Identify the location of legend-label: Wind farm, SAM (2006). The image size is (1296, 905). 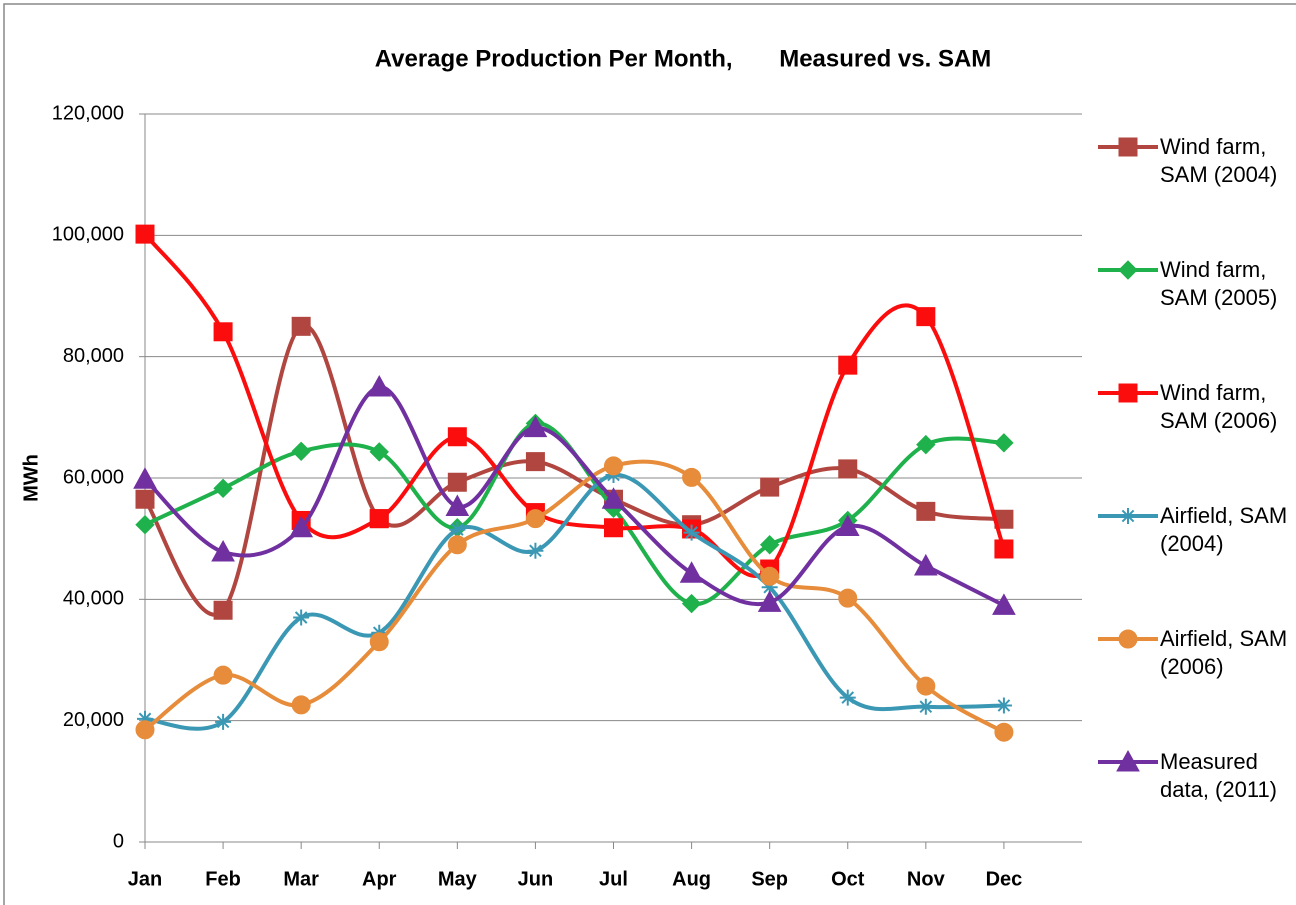
(1219, 406).